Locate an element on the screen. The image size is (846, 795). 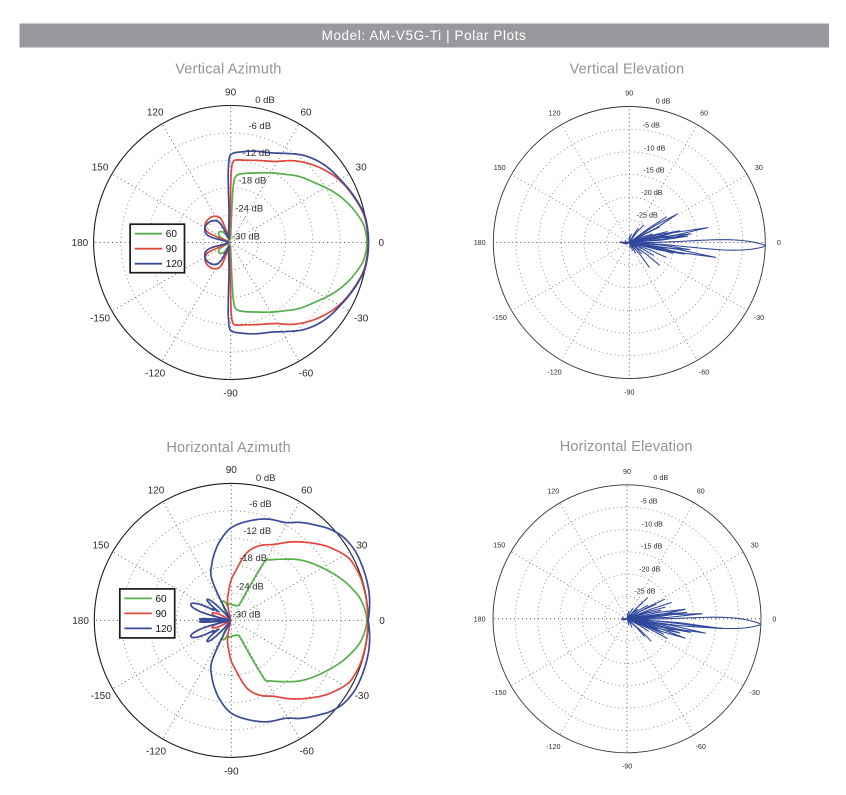
svg-text:Model: AM-V5G-Ti | Polar Plo: Model: AM-V5G-Ti | Polar Plots is located at coordinates (424, 35).